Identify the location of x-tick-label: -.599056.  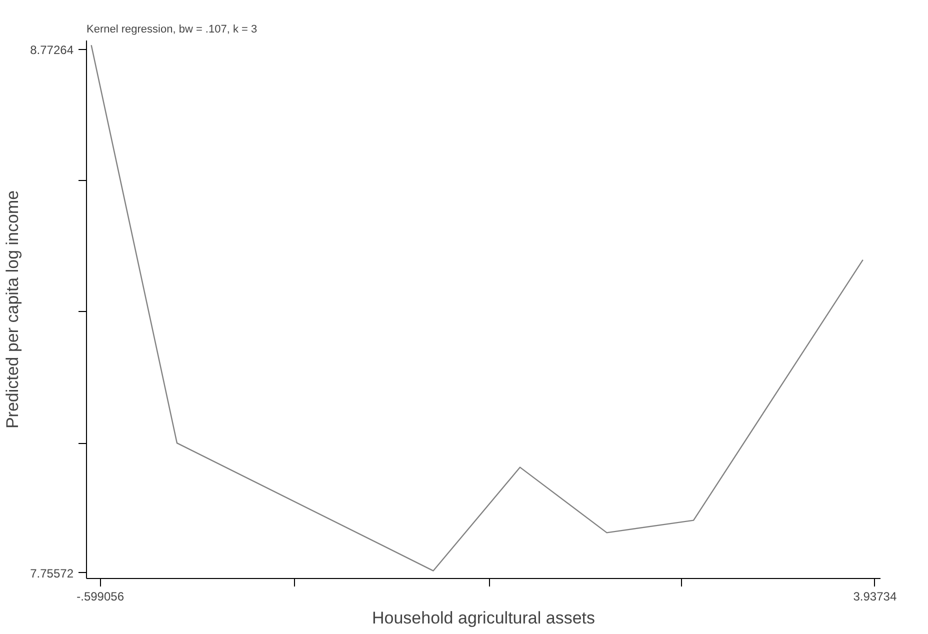
(100, 597).